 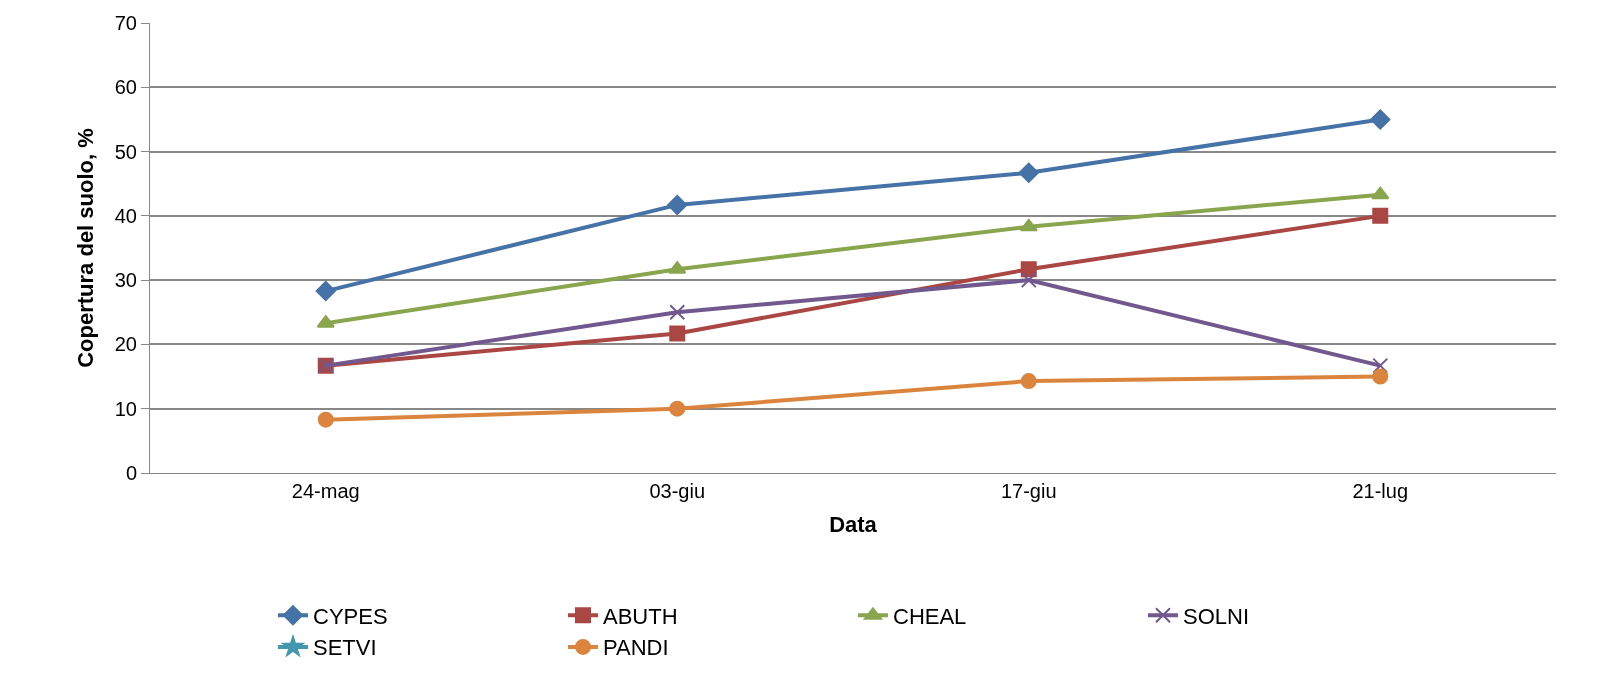 I want to click on legend-label: CYPES, so click(x=350, y=616).